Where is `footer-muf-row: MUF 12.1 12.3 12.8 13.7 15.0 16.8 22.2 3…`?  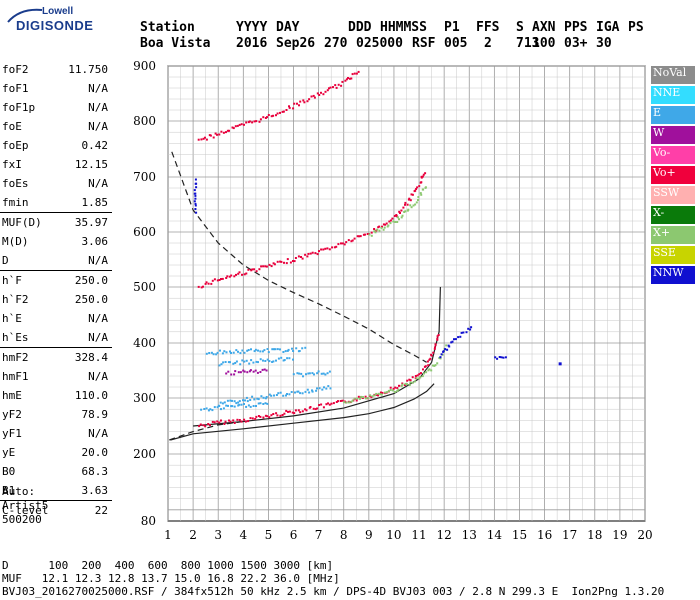
footer-muf-row: MUF 12.1 12.3 12.8 13.7 15.0 16.8 22.2 3… is located at coordinates (171, 578).